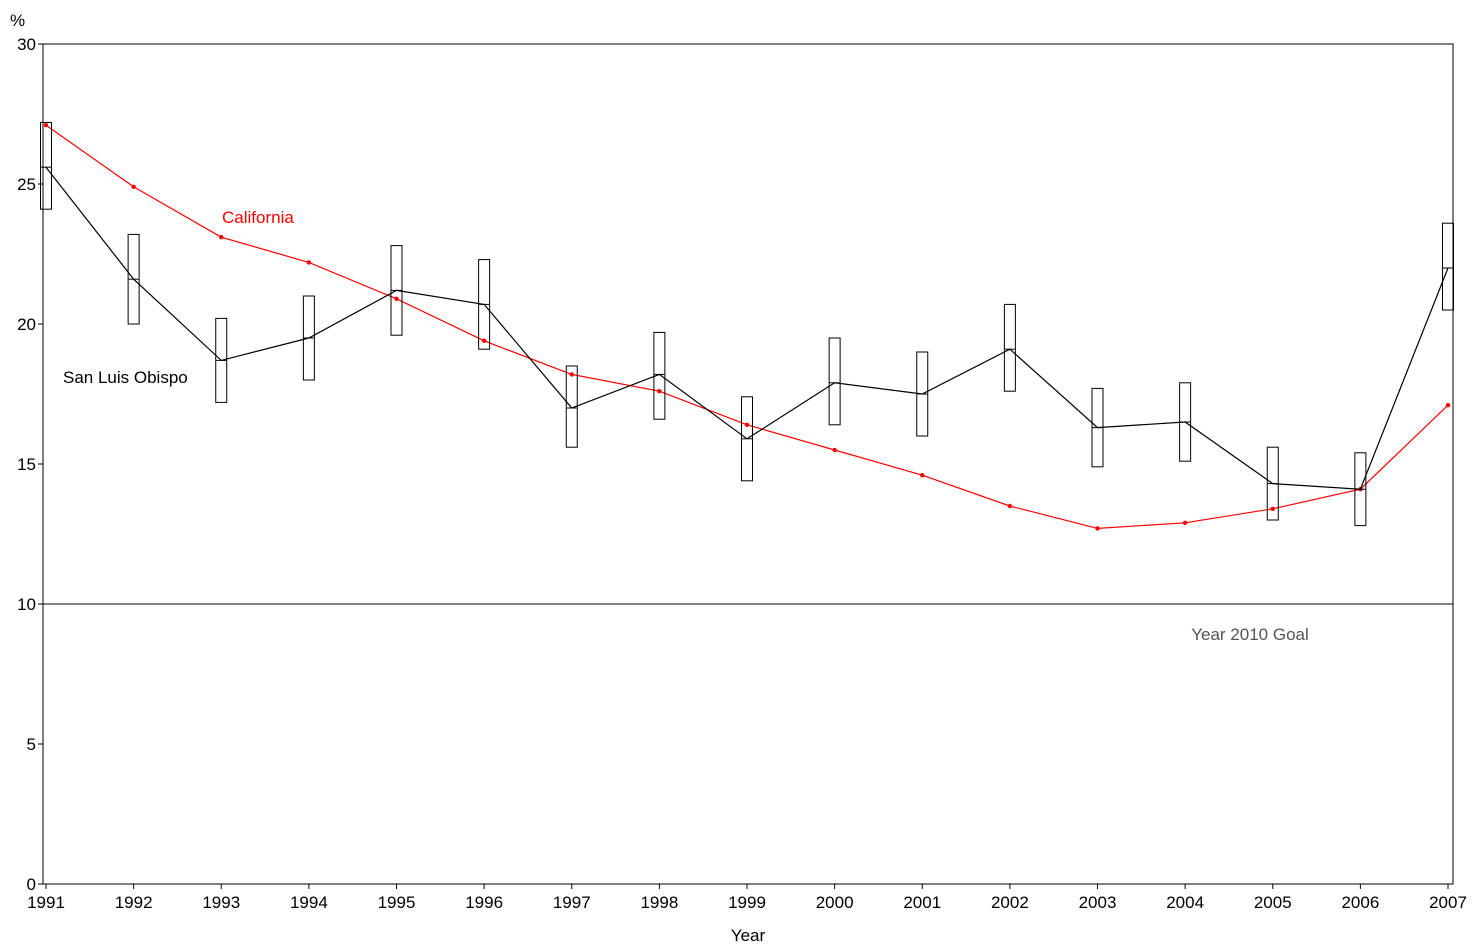 This screenshot has width=1474, height=946. Describe the element at coordinates (26, 604) in the screenshot. I see `y-tick-label: 10` at that location.